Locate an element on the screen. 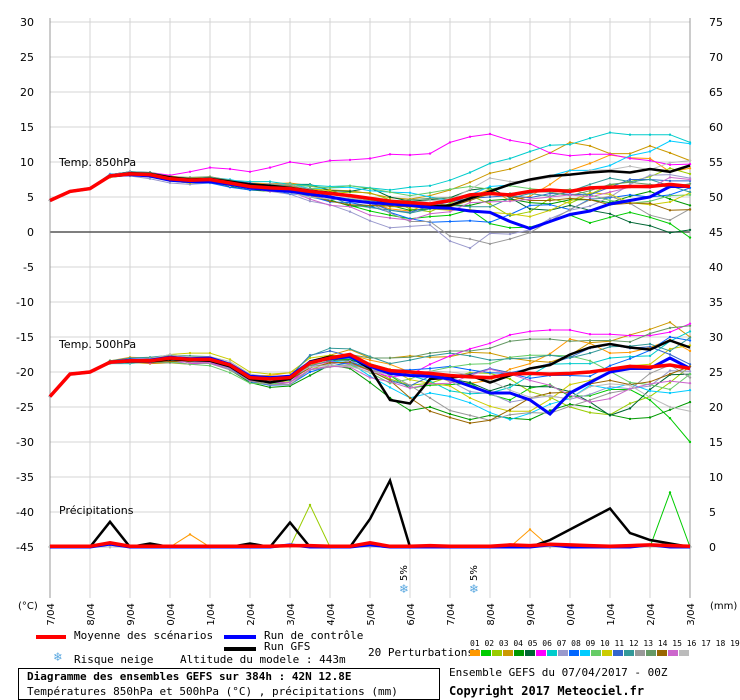 This screenshot has height=700, width=740. date-label: 18/04 is located at coordinates (491, 614).